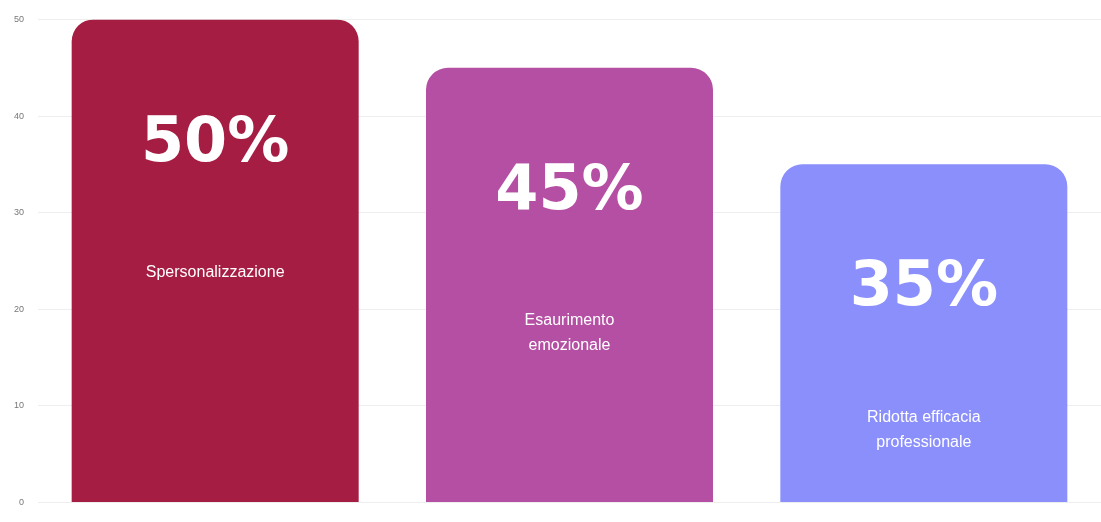  Describe the element at coordinates (569, 332) in the screenshot. I see `x-tick-label: Esaurimento emozionale` at that location.